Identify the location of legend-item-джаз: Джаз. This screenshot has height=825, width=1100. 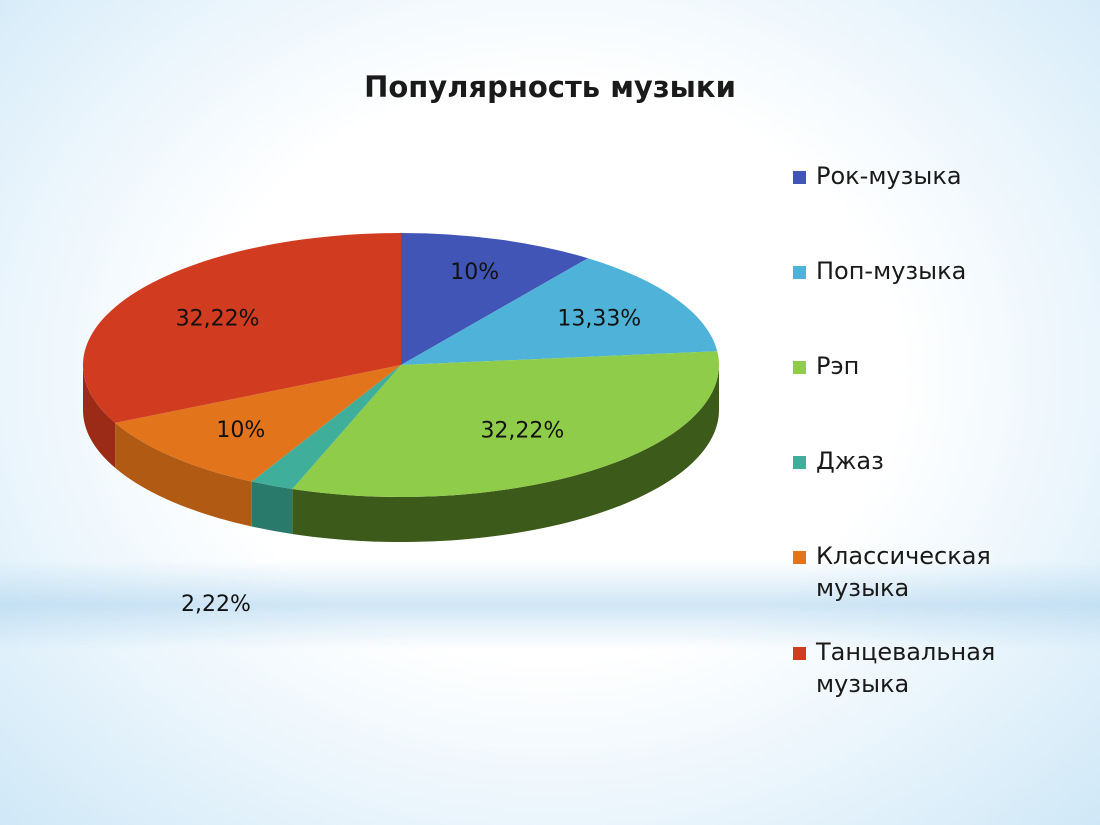
(934, 461).